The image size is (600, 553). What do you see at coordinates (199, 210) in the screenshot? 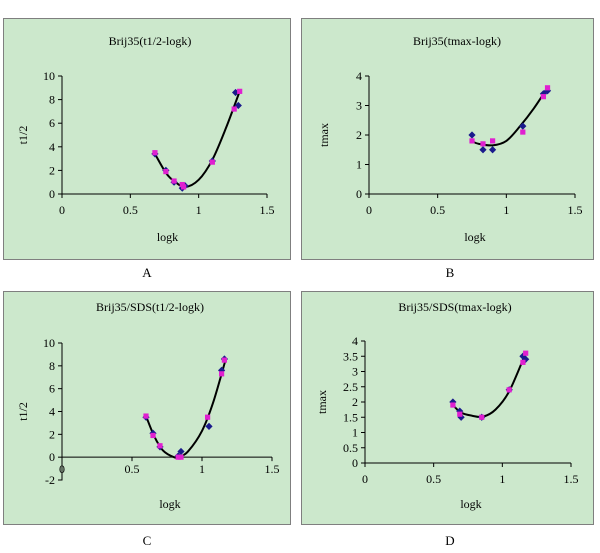
I see `chart-1-x-tick-label: 1` at bounding box center [199, 210].